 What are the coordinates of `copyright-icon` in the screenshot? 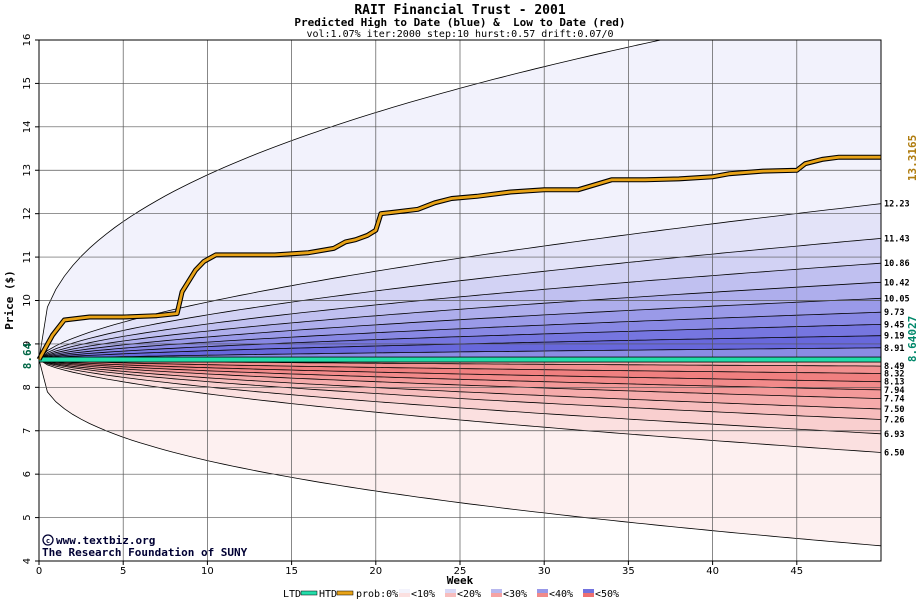 It's located at (48, 540).